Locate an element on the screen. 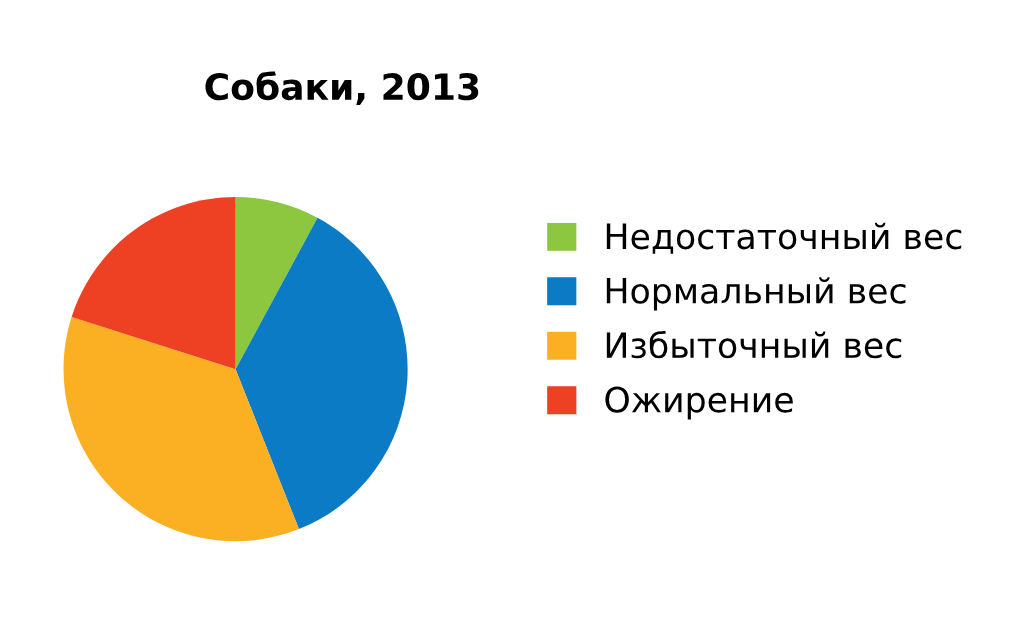 The width and height of the screenshot is (1013, 642). legend-label: Нормальный вес is located at coordinates (756, 294).